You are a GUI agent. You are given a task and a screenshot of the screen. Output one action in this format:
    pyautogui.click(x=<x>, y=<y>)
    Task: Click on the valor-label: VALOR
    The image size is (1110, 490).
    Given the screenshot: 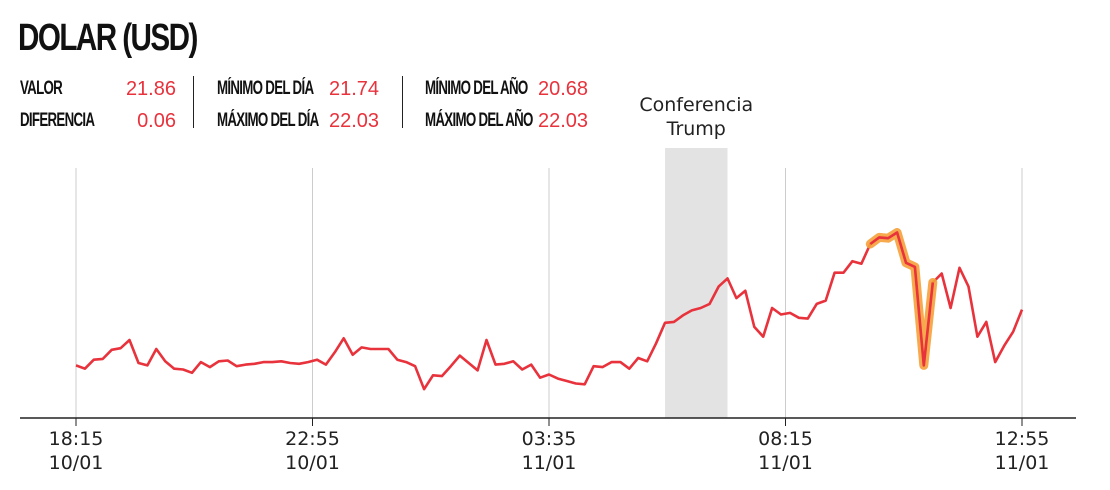 What is the action you would take?
    pyautogui.click(x=41, y=88)
    